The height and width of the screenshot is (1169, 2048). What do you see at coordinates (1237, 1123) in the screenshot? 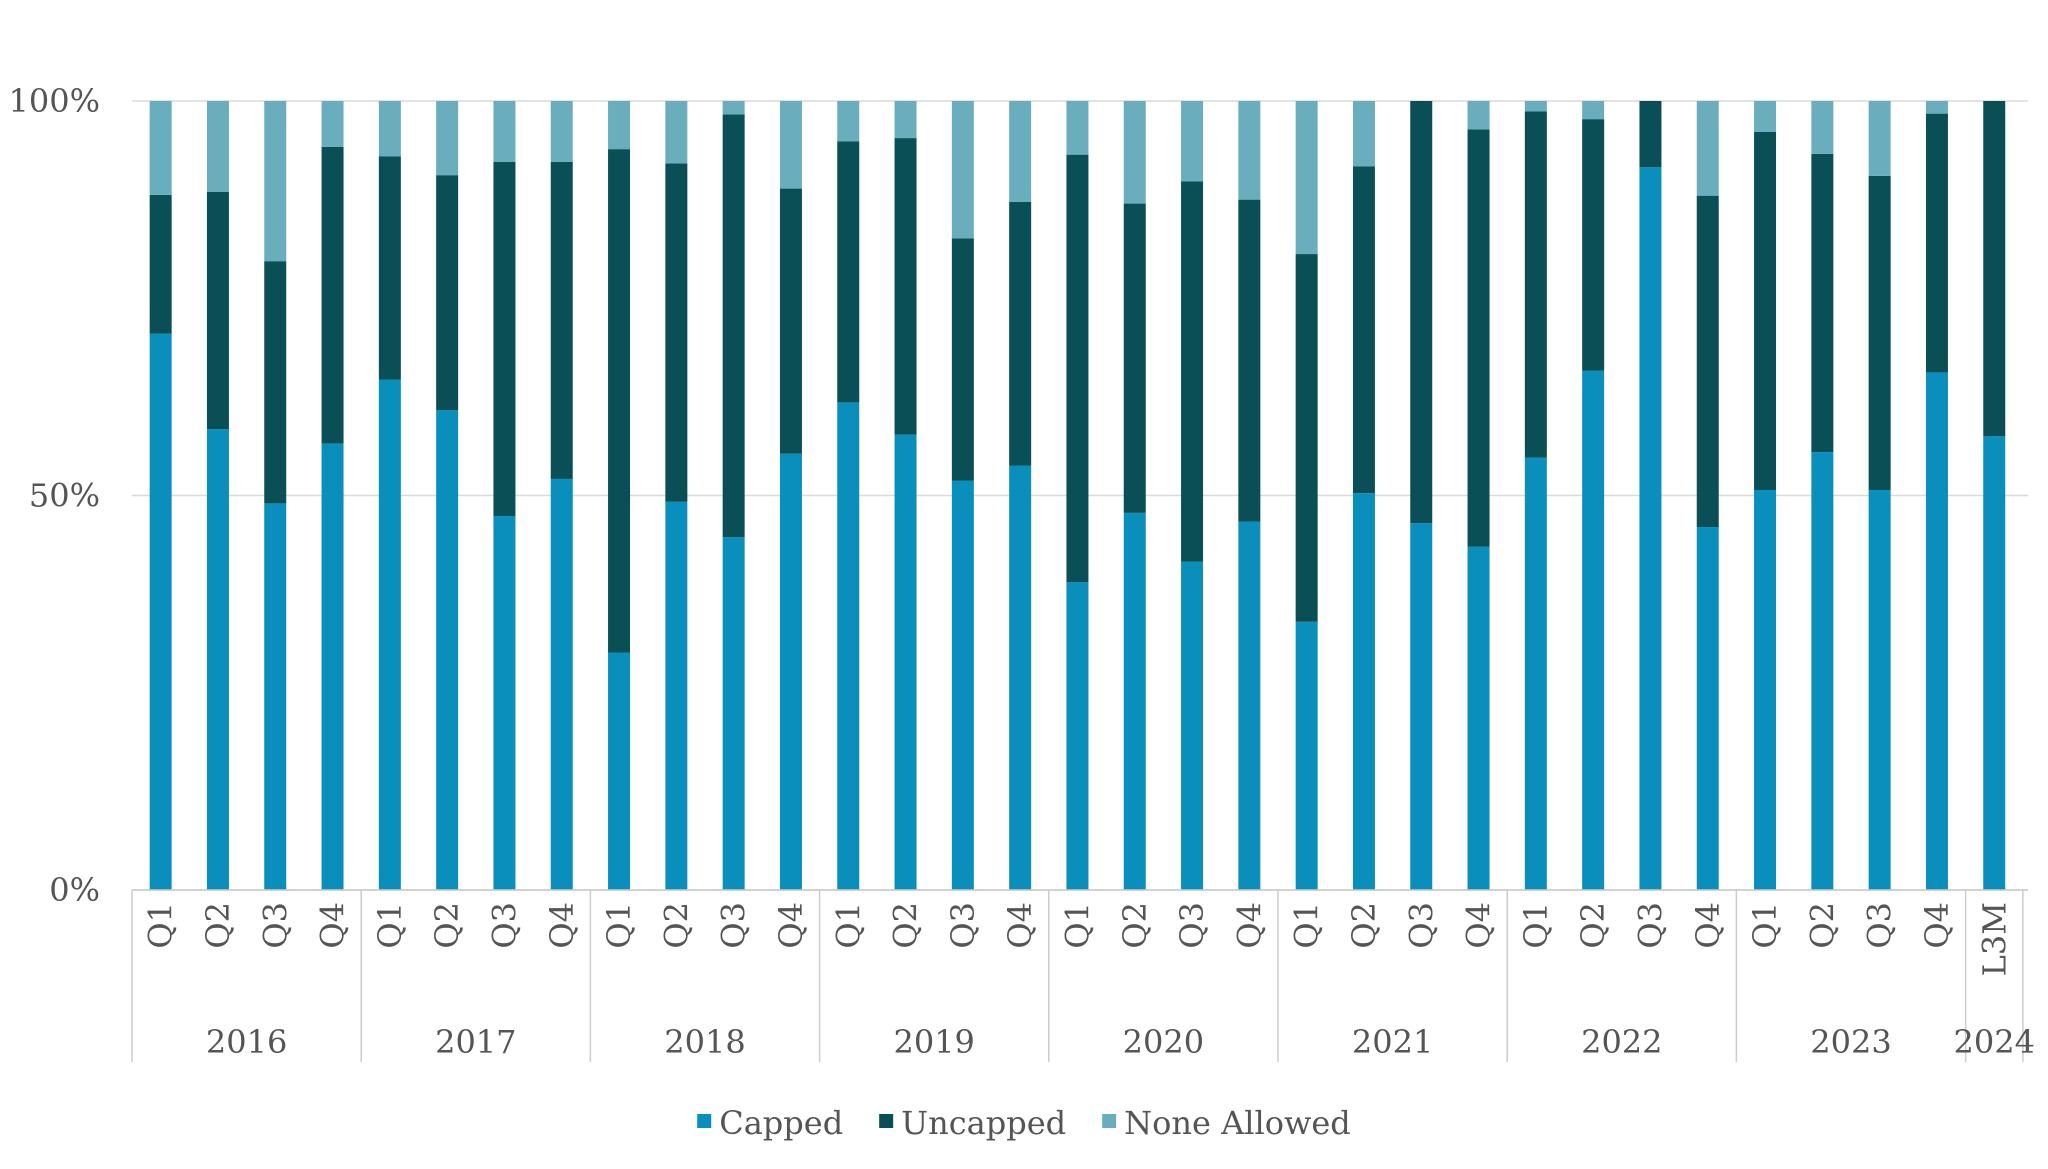
I see `legend-label: None Allowed` at bounding box center [1237, 1123].